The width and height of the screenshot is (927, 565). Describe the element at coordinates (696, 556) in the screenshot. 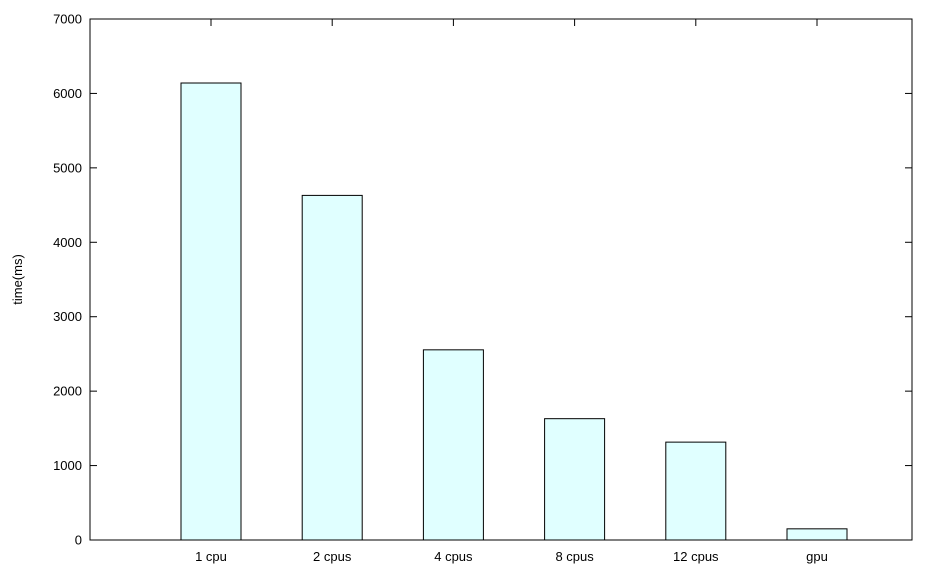

I see `x-tick-label: 12 cpus` at that location.